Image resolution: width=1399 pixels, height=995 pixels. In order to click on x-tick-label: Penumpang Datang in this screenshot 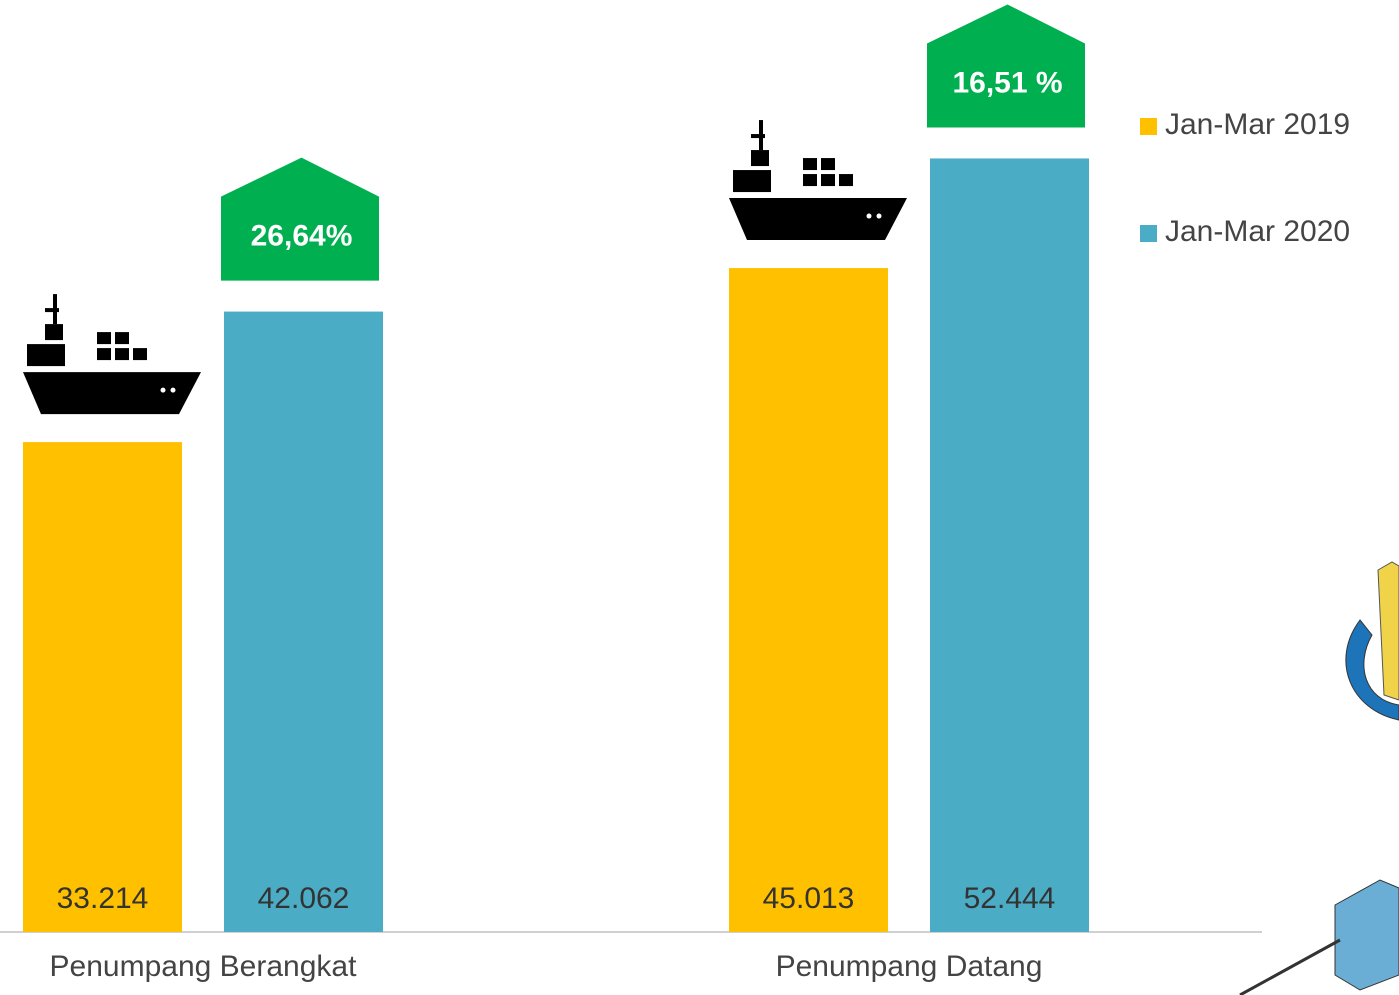, I will do `click(909, 966)`.